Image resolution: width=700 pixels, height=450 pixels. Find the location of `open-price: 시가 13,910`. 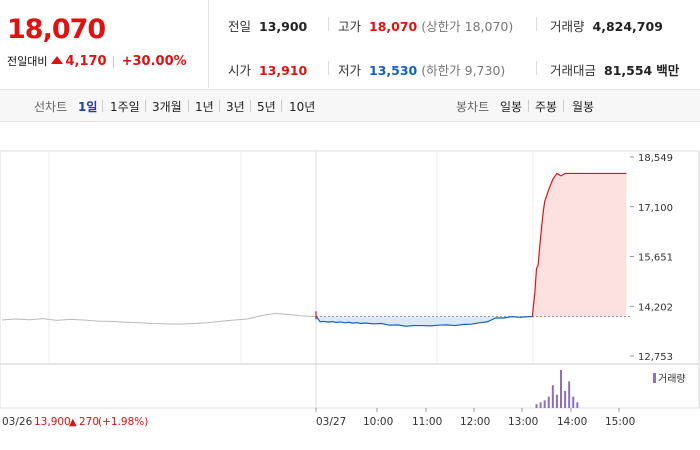

open-price: 시가 13,910 is located at coordinates (267, 69).